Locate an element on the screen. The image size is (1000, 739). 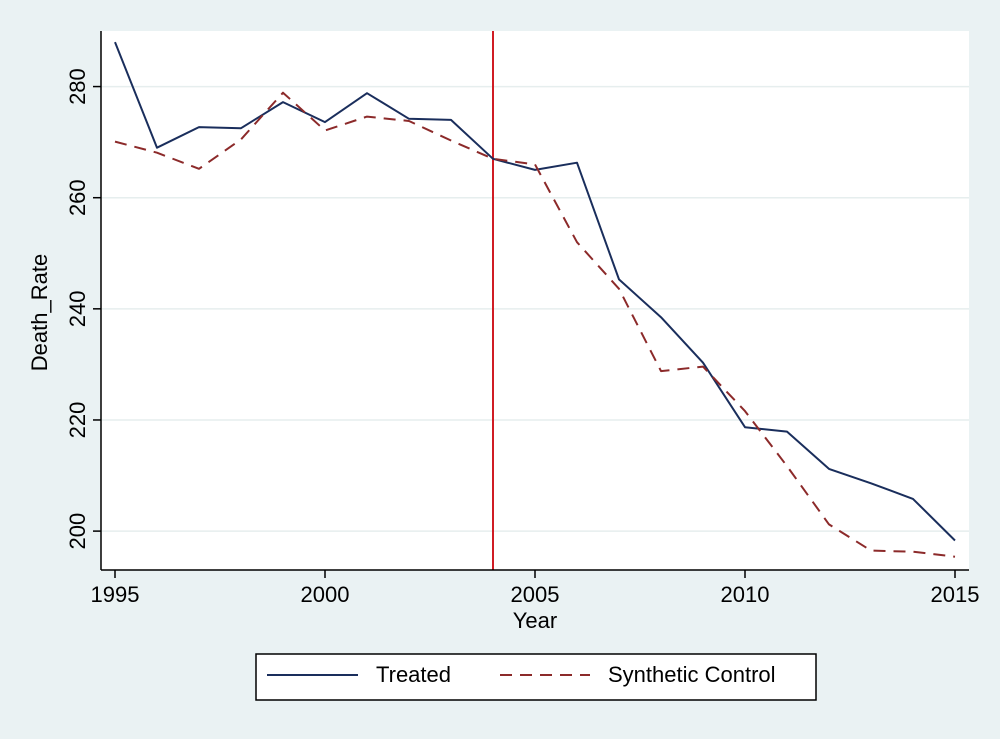
y-tick-label-240: 240 is located at coordinates (77, 308).